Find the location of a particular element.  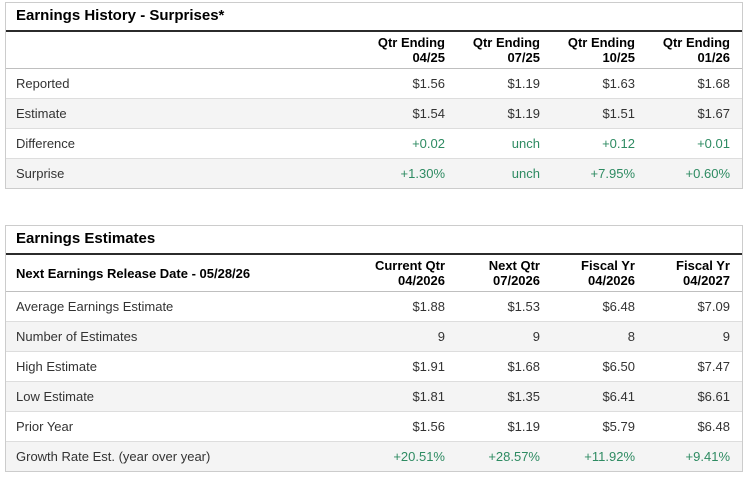

value-cell: $7.09 is located at coordinates (713, 306).